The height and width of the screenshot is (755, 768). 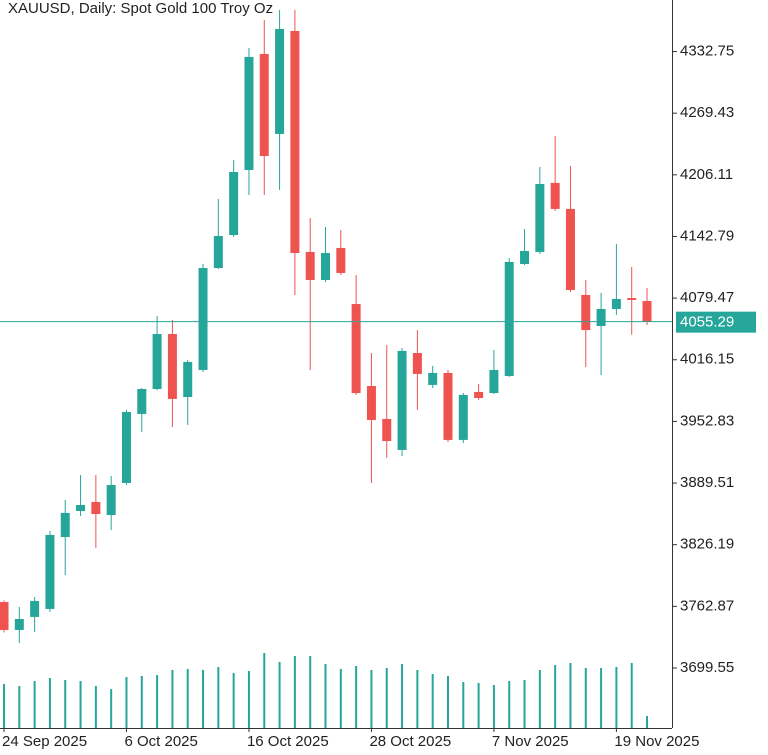 What do you see at coordinates (44, 741) in the screenshot?
I see `x-tick-label: 24 Sep 2025` at bounding box center [44, 741].